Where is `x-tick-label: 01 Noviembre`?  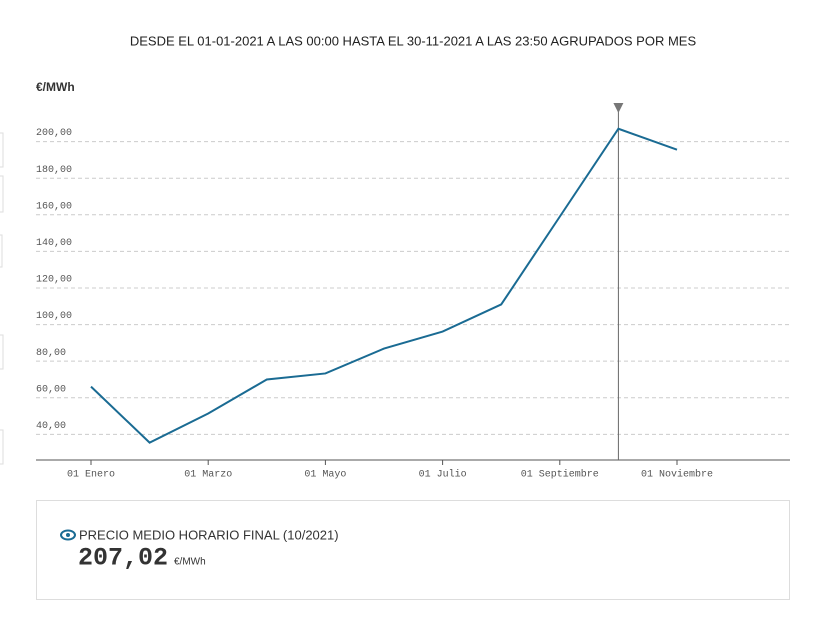 x-tick-label: 01 Noviembre is located at coordinates (677, 475).